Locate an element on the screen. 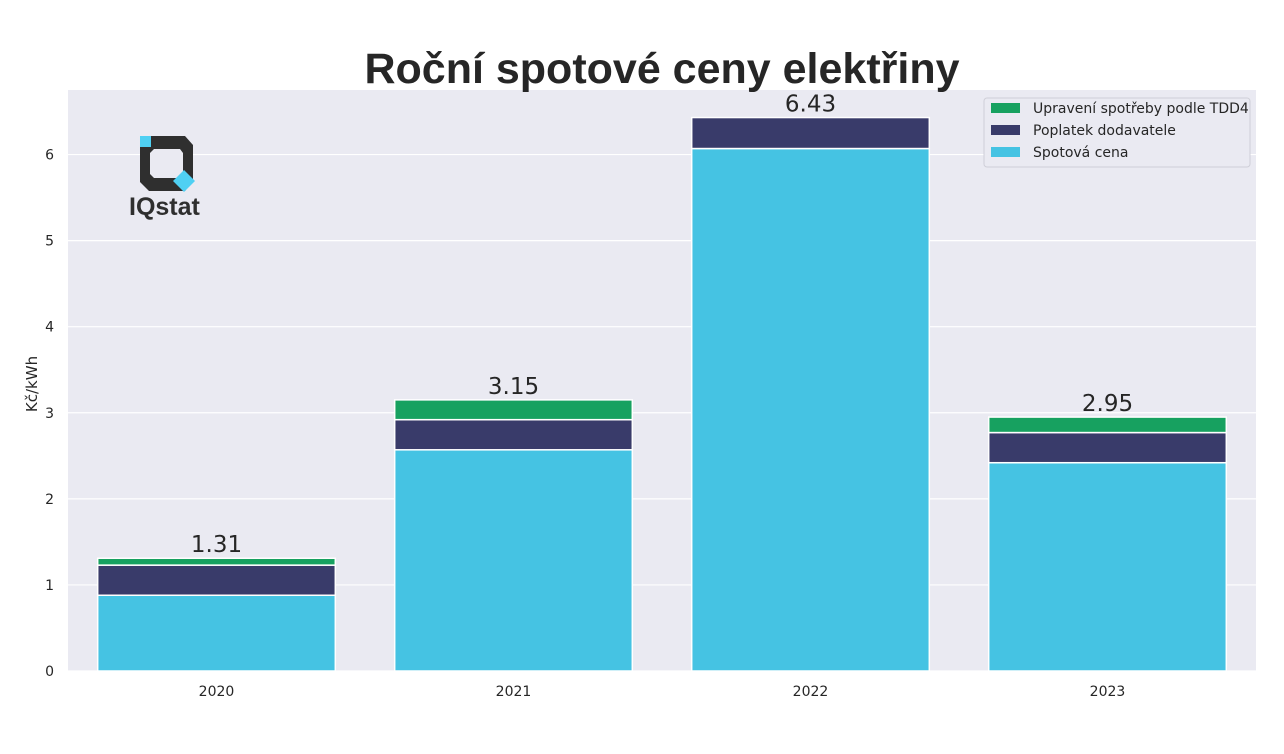 The height and width of the screenshot is (754, 1284). y-axis-ticks: 0 1 2 3 4 5 6 is located at coordinates (49, 414).